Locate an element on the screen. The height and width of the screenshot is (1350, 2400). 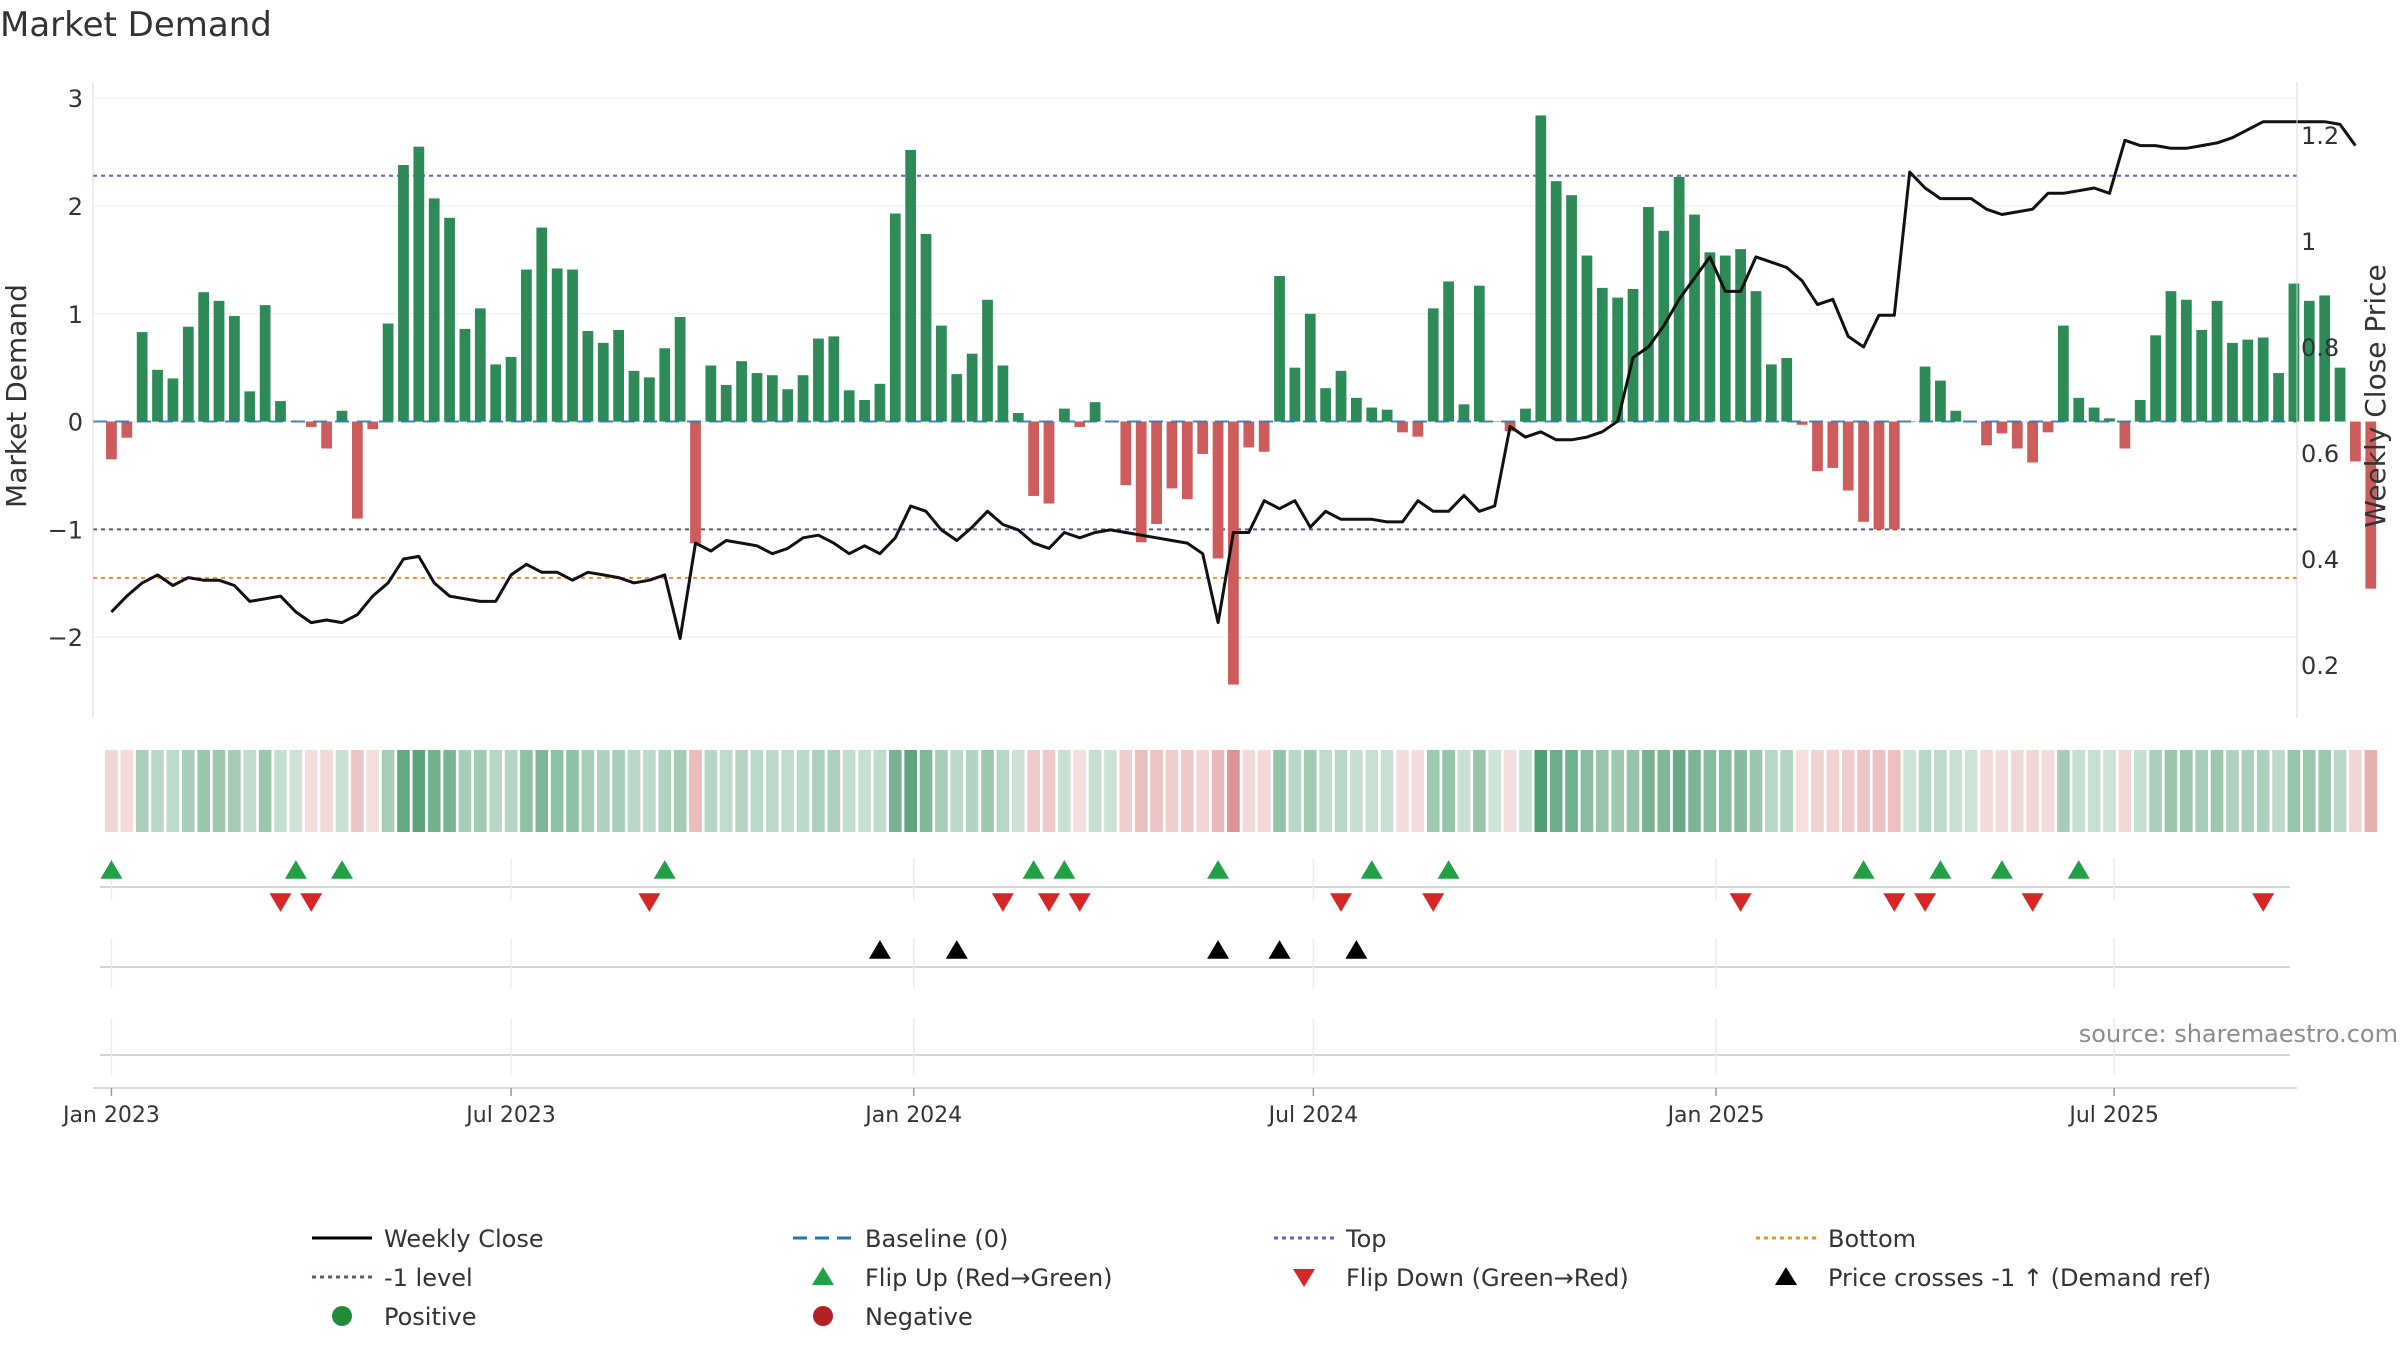
y-tick-label: 3 is located at coordinates (75, 99).